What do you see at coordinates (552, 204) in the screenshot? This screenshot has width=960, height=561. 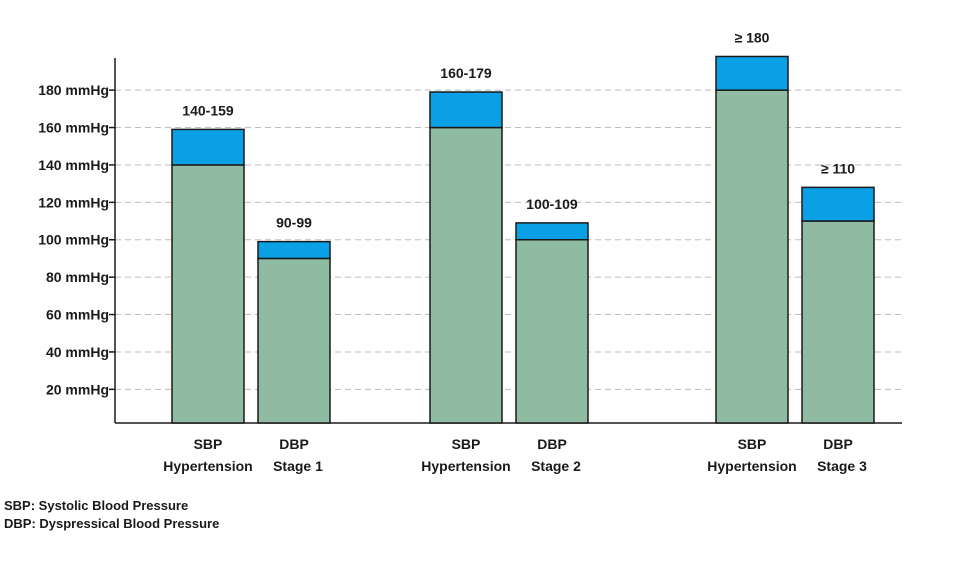 I see `data-label: 100-109` at bounding box center [552, 204].